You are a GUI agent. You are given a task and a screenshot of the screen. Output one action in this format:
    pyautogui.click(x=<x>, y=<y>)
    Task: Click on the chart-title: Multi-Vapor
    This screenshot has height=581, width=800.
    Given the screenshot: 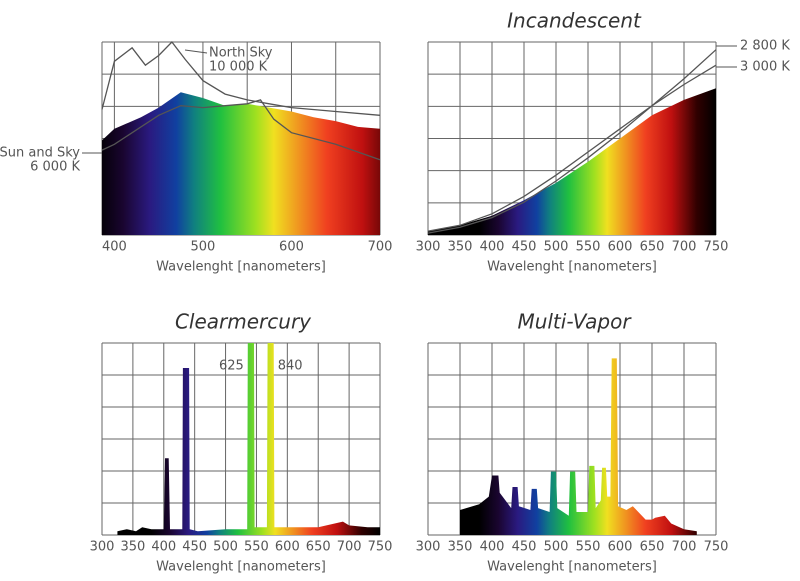 What is the action you would take?
    pyautogui.click(x=574, y=322)
    